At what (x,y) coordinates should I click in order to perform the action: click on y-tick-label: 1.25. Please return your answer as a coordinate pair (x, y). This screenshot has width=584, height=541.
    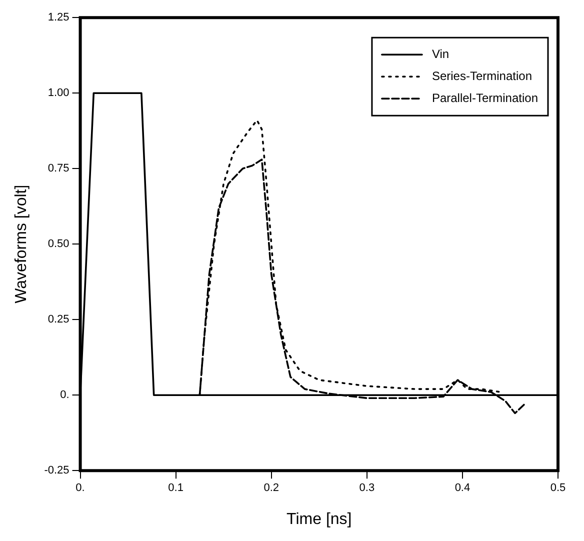
    Looking at the image, I should click on (59, 18).